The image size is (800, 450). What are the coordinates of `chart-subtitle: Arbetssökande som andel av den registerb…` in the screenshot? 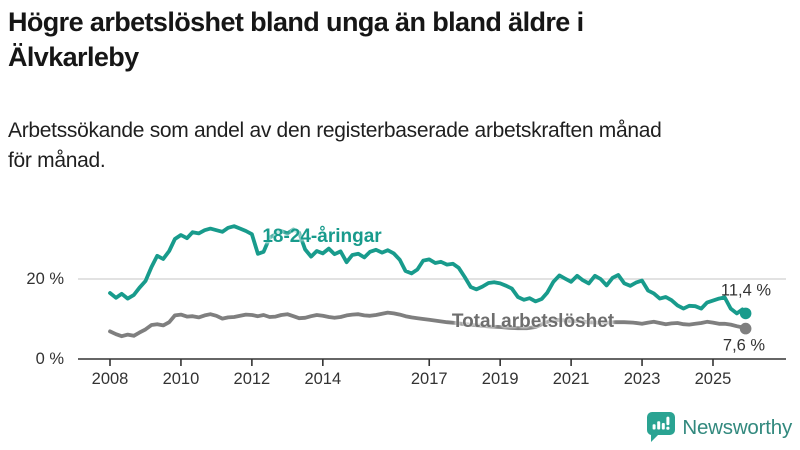 It's located at (335, 145).